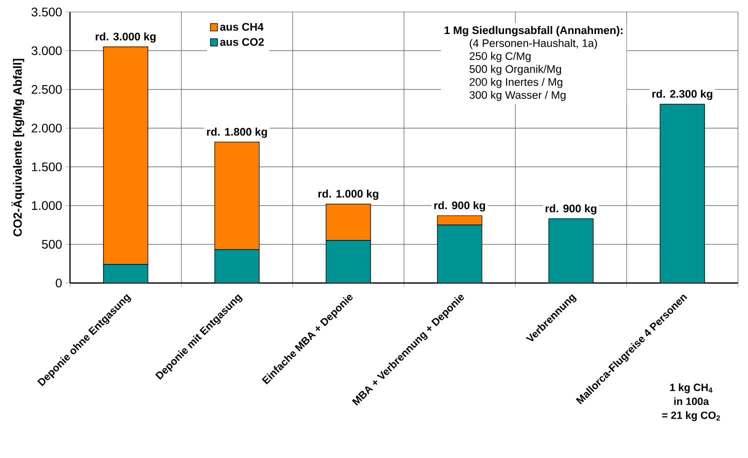 This screenshot has height=458, width=748. What do you see at coordinates (17, 147) in the screenshot?
I see `y-axis-title: CO2-Äquivalente [kg/Mg Abfall]` at bounding box center [17, 147].